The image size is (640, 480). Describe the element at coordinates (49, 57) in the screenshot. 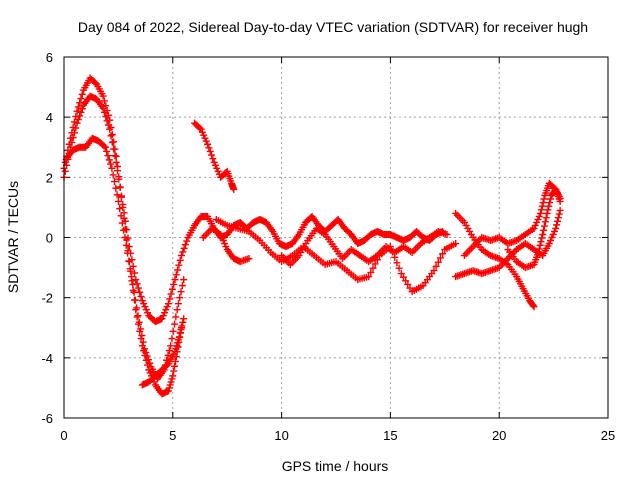

I see `y-tick-label: 6` at that location.